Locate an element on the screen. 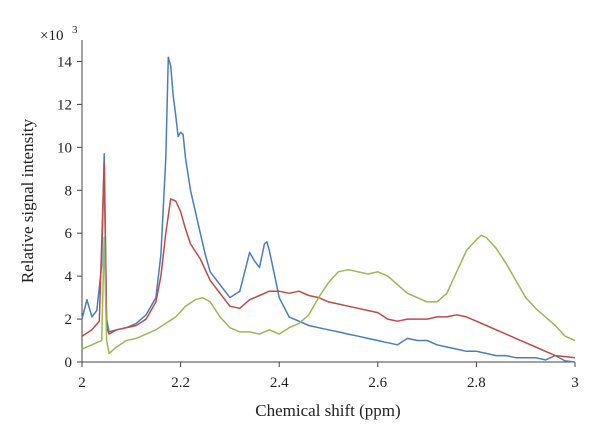 The height and width of the screenshot is (444, 600). y-tick-label: 8 is located at coordinates (69, 191).